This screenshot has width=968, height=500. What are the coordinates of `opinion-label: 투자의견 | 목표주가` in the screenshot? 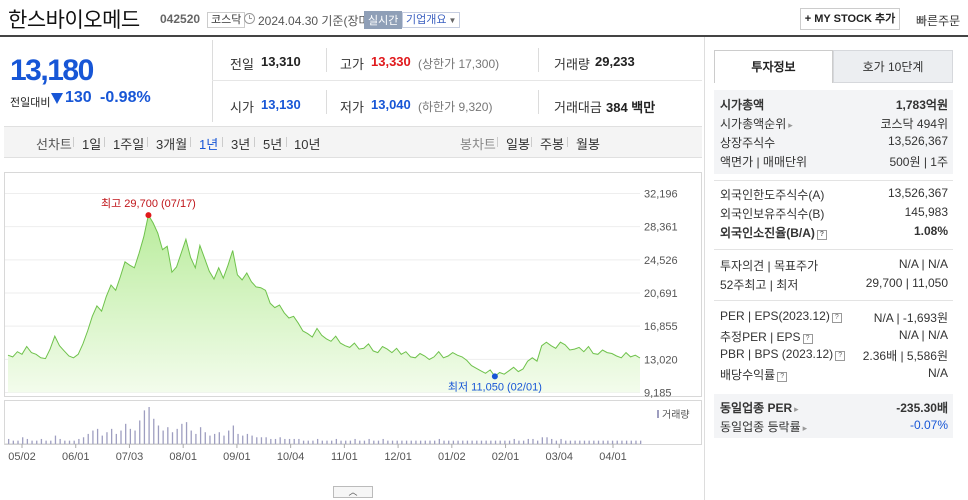 It's located at (769, 266).